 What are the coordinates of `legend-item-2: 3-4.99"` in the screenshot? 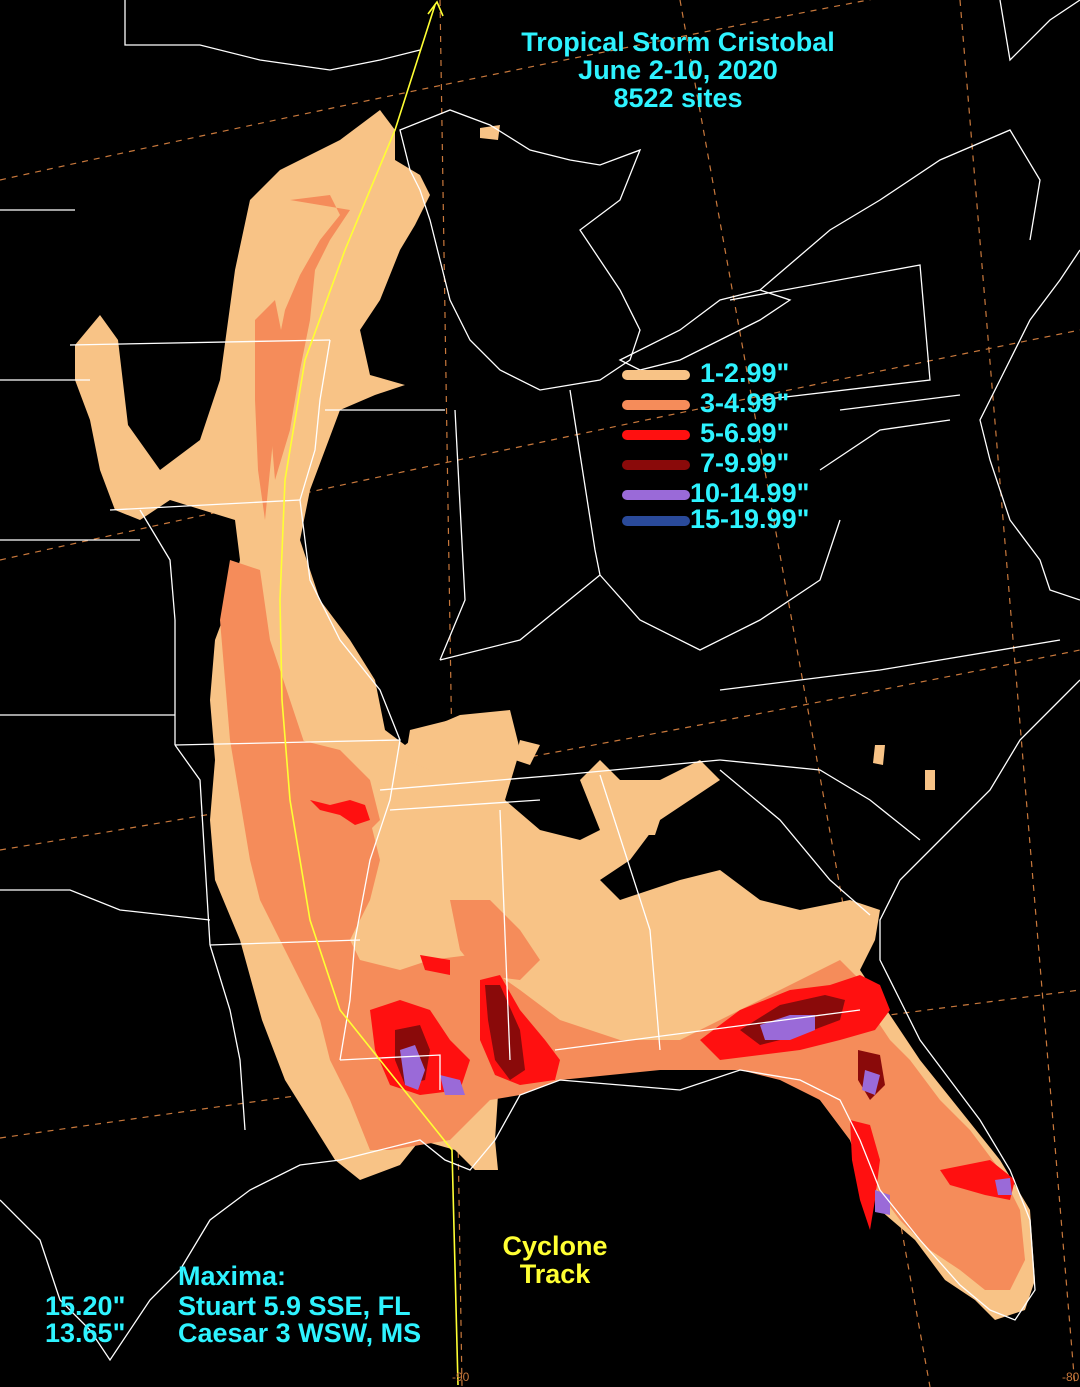 It's located at (742, 404).